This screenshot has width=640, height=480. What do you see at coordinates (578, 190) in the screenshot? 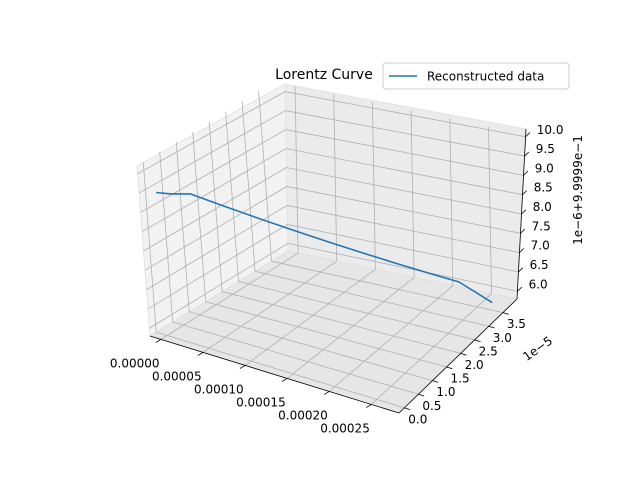
I see `z-offset-label: 1e−6+9.9999e−1` at bounding box center [578, 190].